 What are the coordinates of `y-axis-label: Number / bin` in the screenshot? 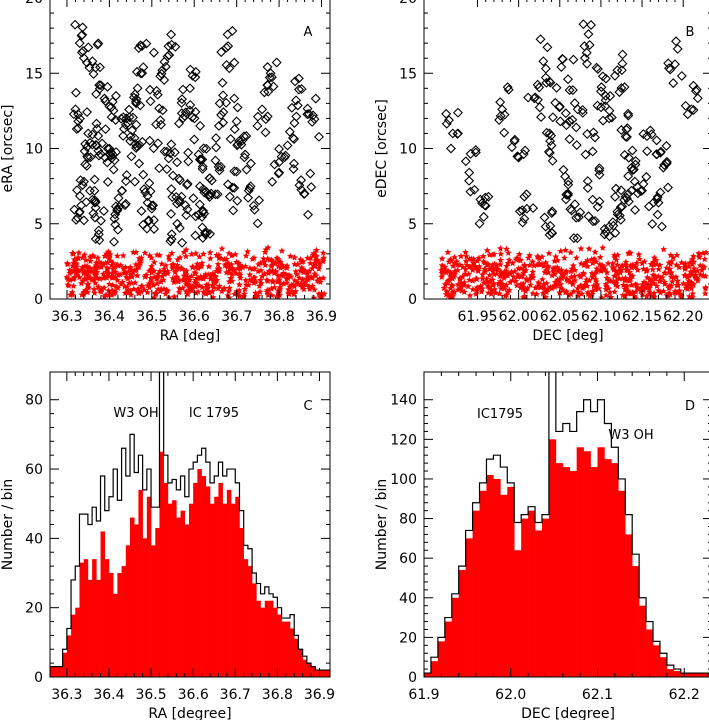 It's located at (382, 525).